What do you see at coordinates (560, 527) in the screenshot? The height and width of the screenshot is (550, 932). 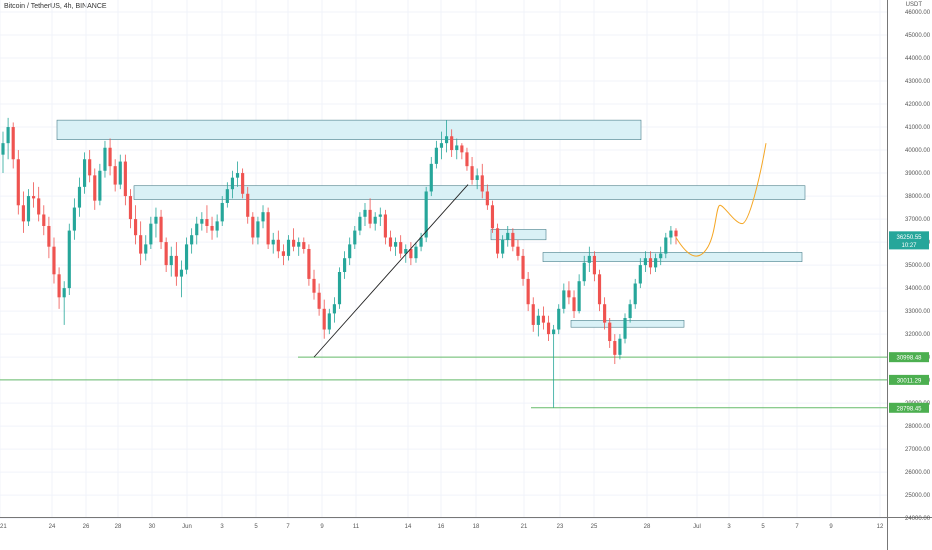 I see `x-tick-label: 23` at bounding box center [560, 527].